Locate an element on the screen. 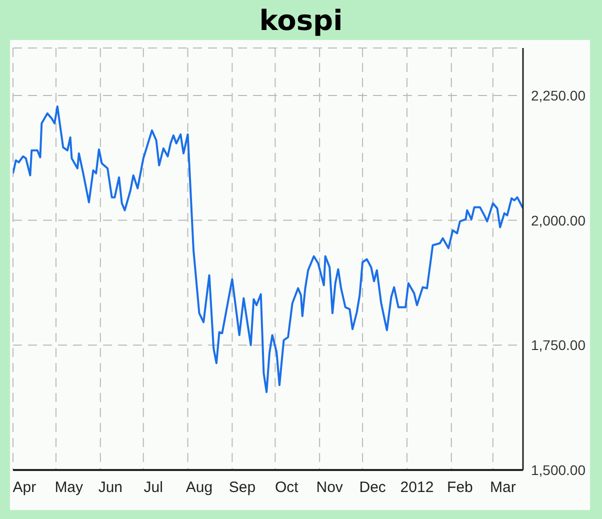 The height and width of the screenshot is (519, 602). x-tick-label: Aug is located at coordinates (199, 487).